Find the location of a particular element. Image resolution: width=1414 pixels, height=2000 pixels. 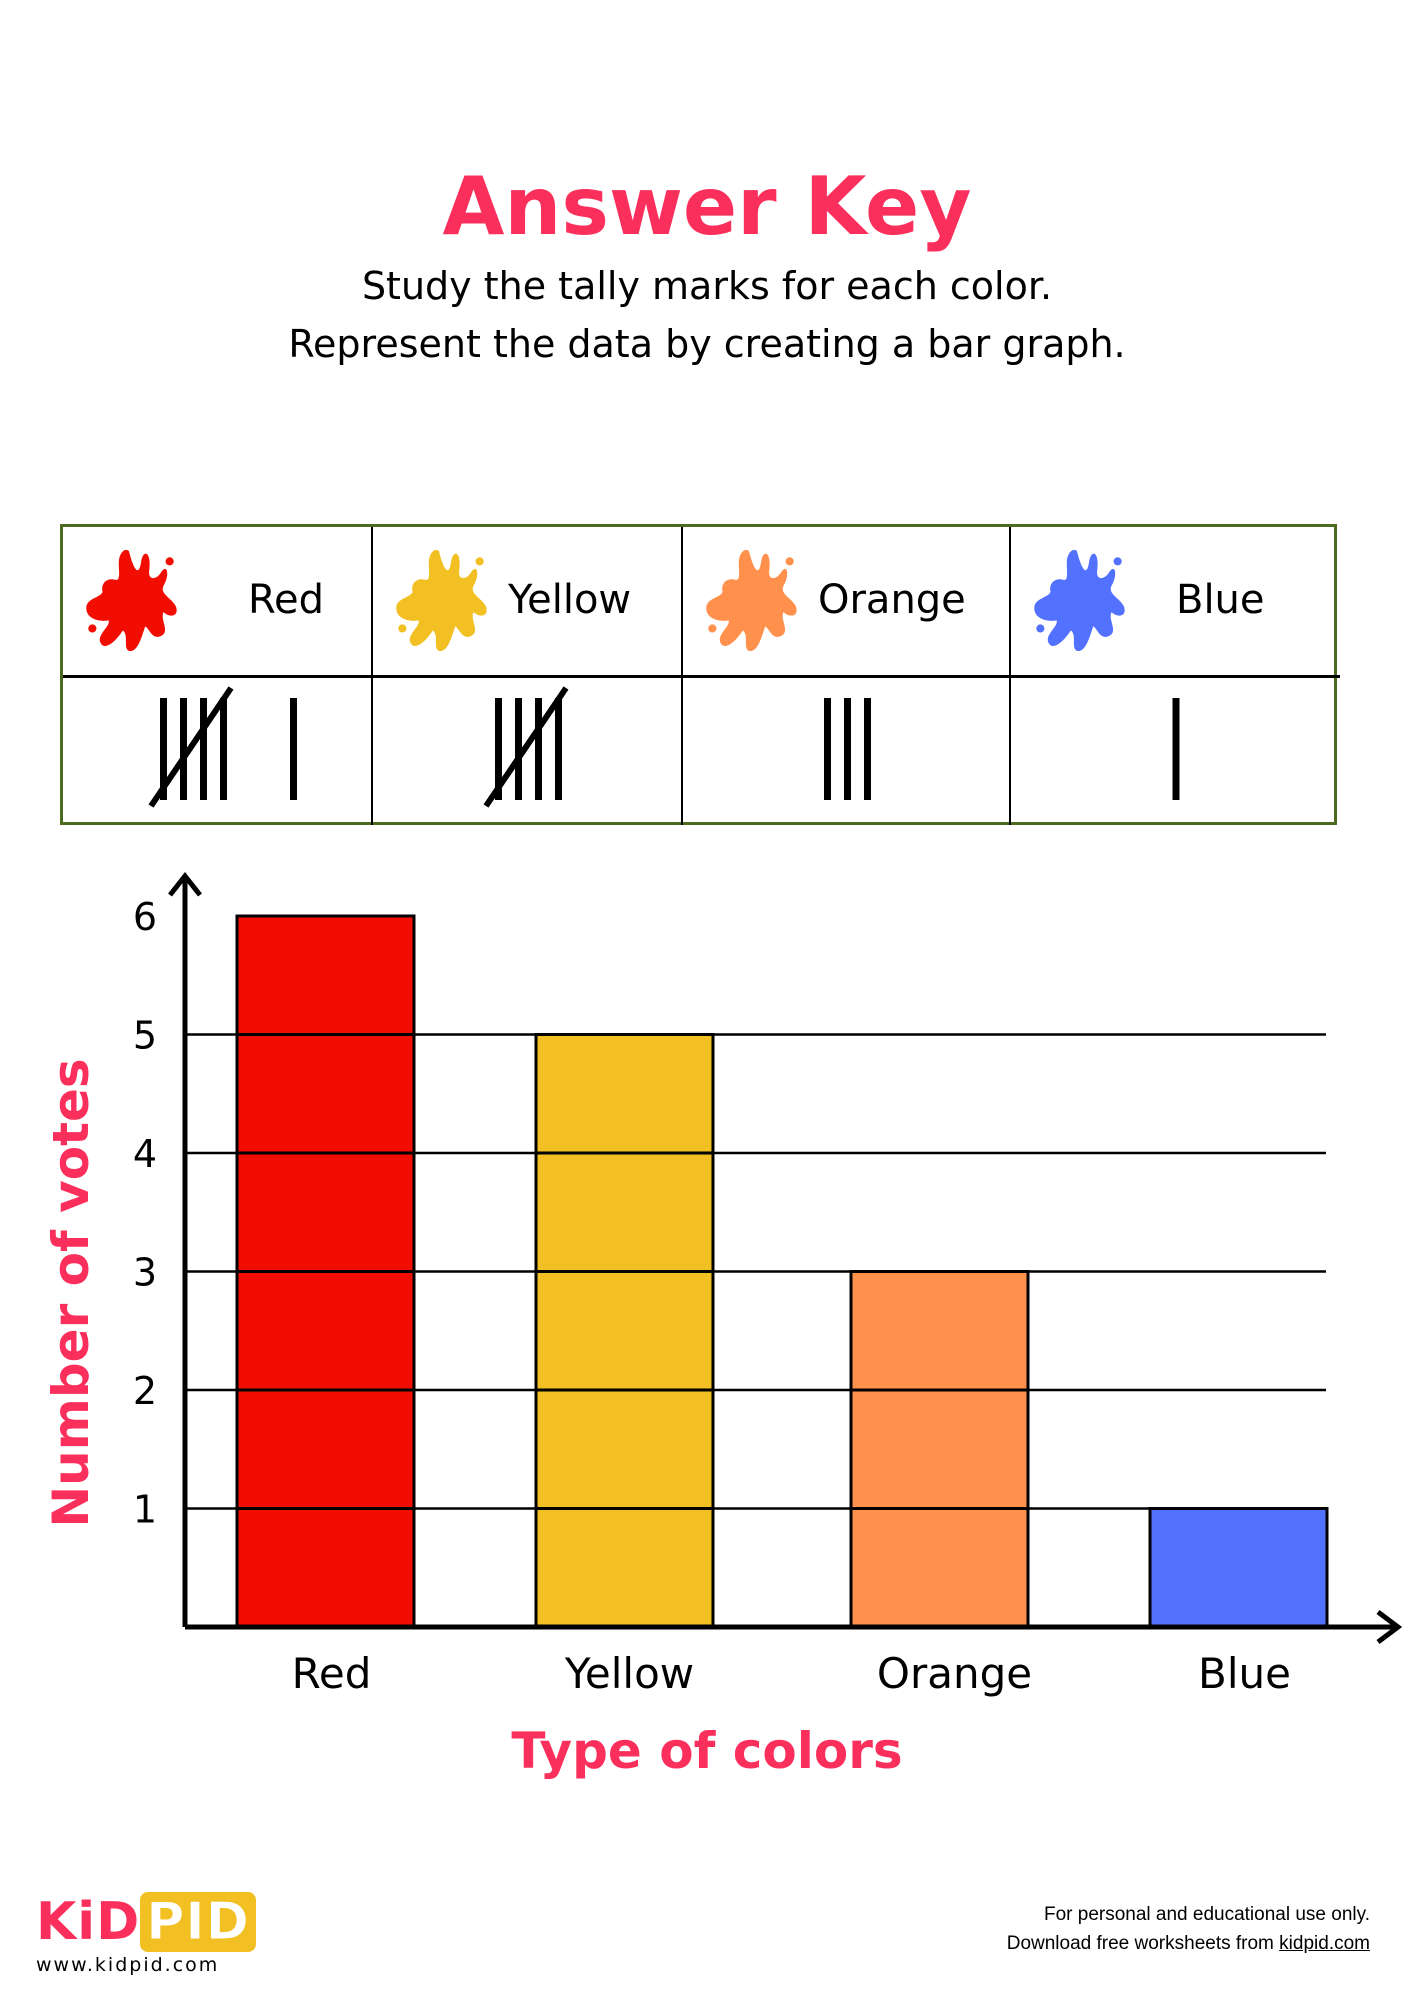

website-url: www.kidpid.com is located at coordinates (128, 1965).